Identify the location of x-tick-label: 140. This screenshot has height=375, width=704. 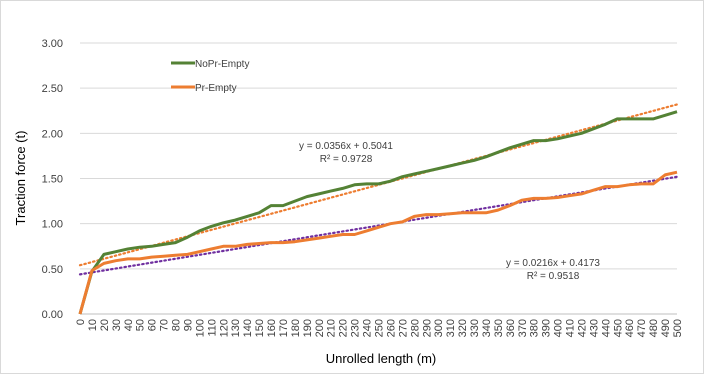
(248, 328).